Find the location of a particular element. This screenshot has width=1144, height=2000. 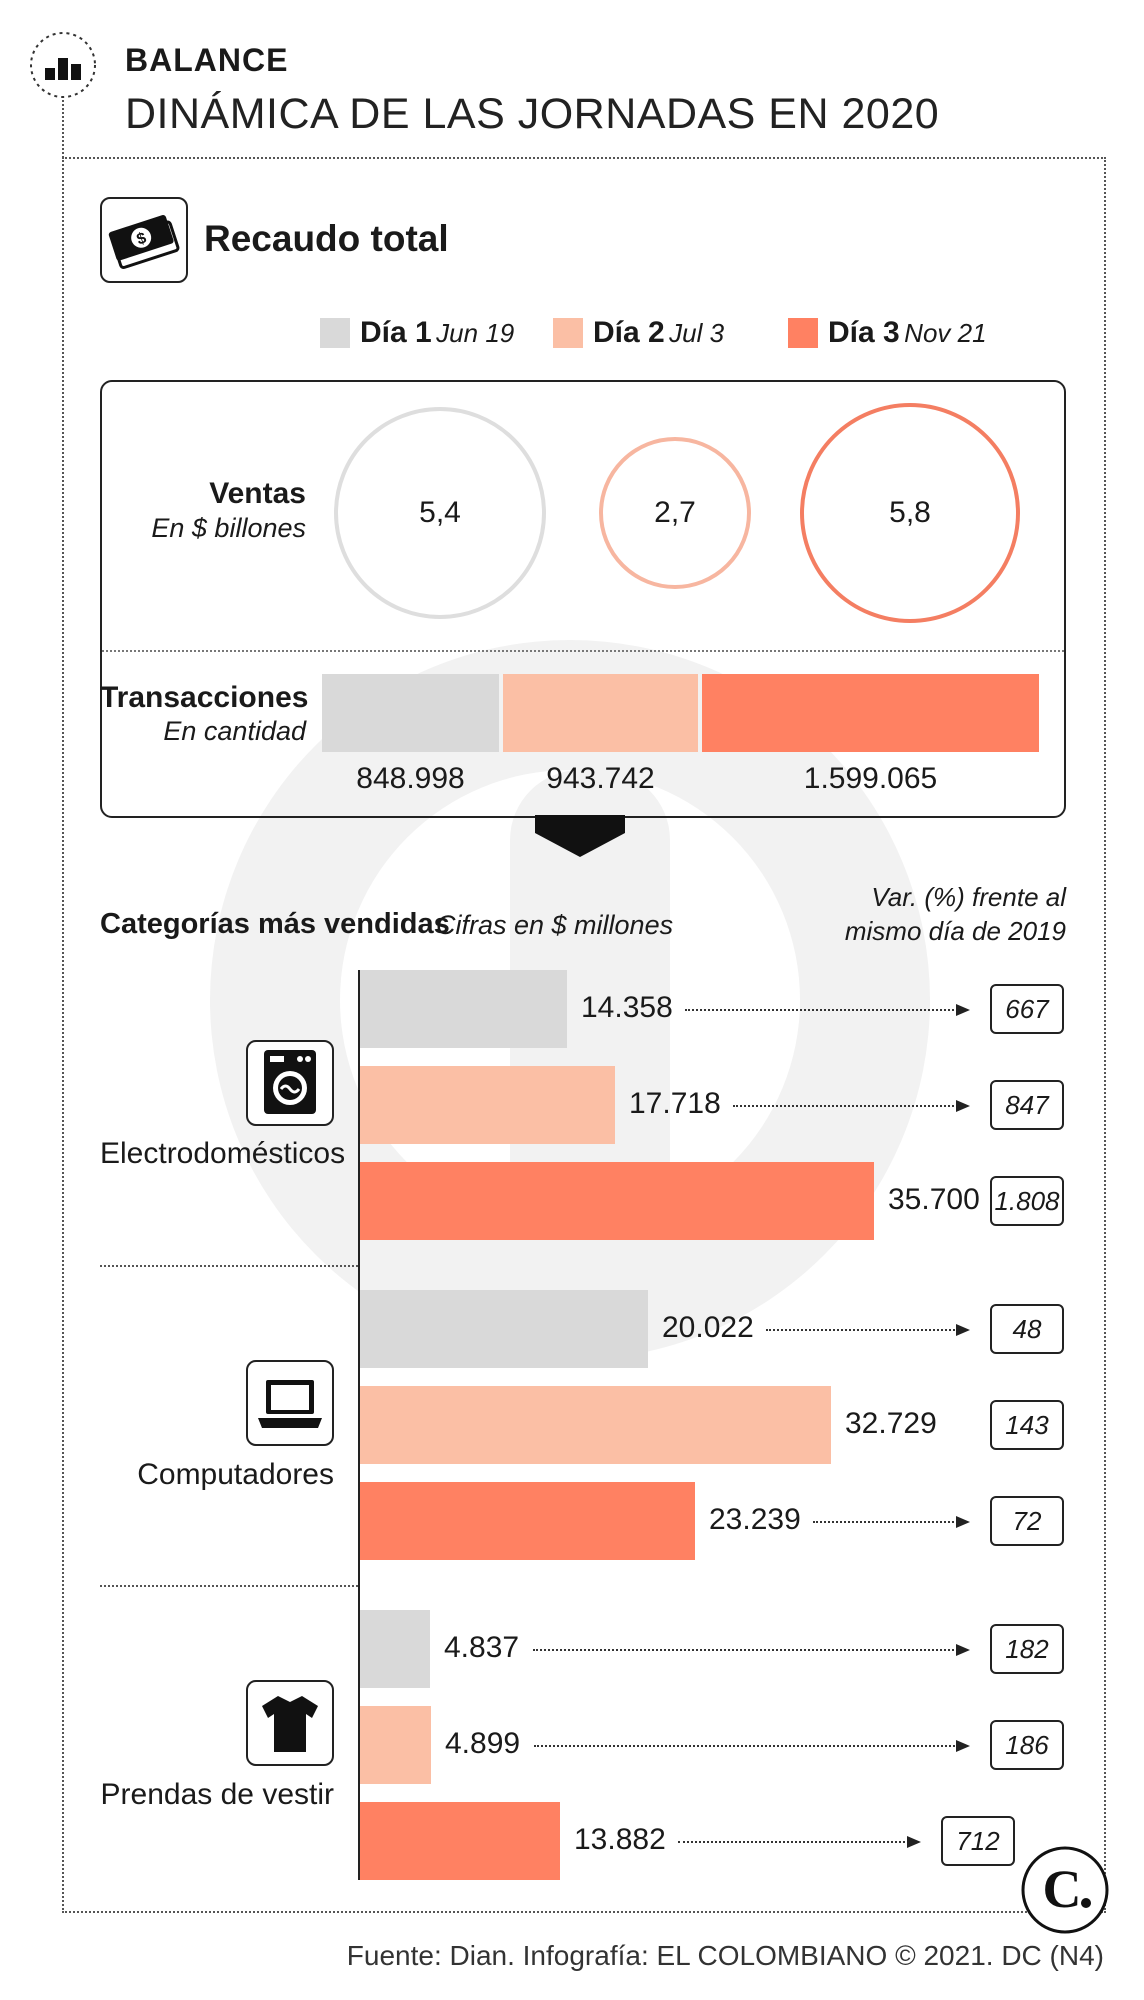

svg-text: C is located at coordinates (1062, 1889).